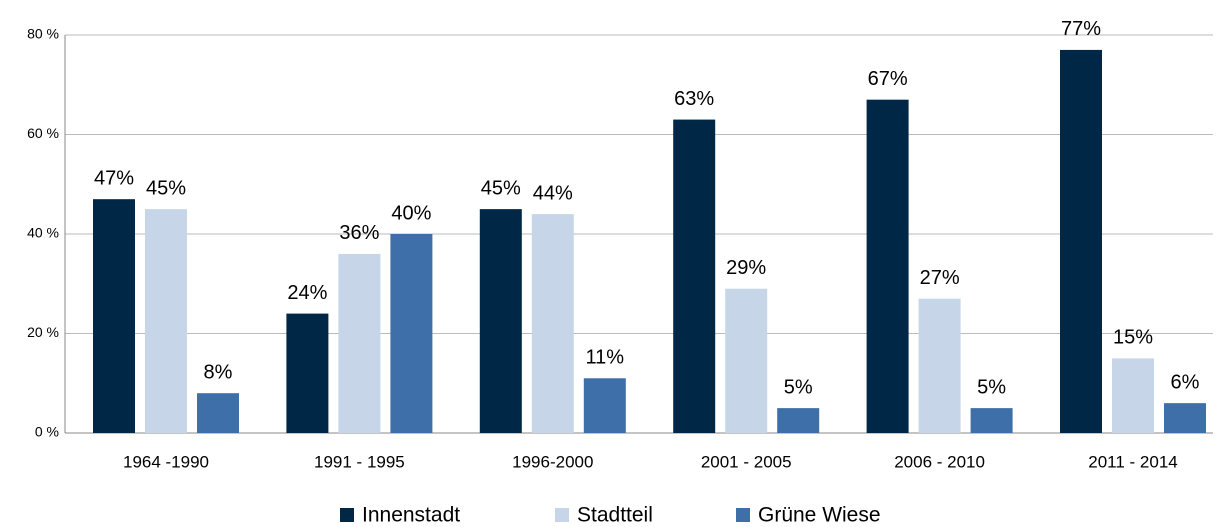  I want to click on x-tick-label: 2011 - 2014, so click(1132, 461).